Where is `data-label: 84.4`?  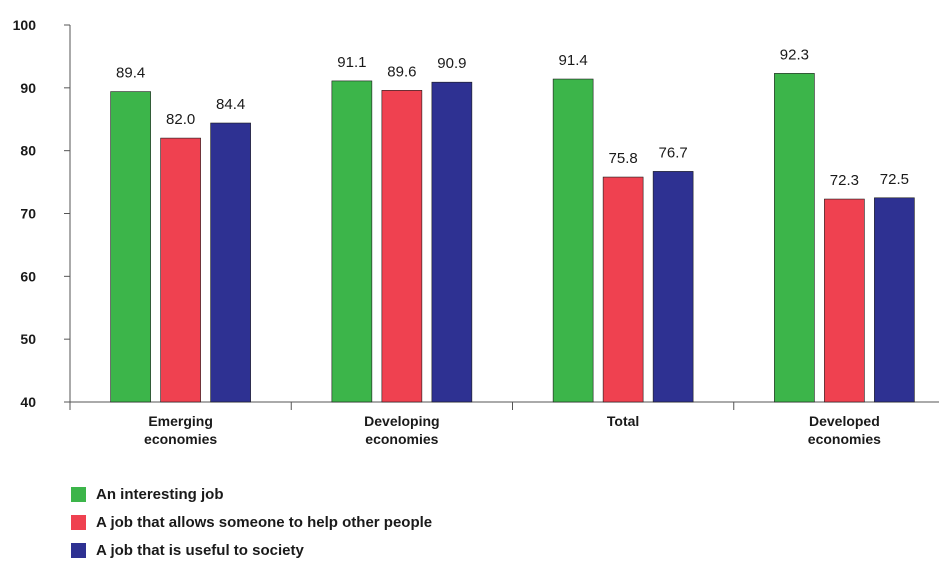
data-label: 84.4 is located at coordinates (230, 104).